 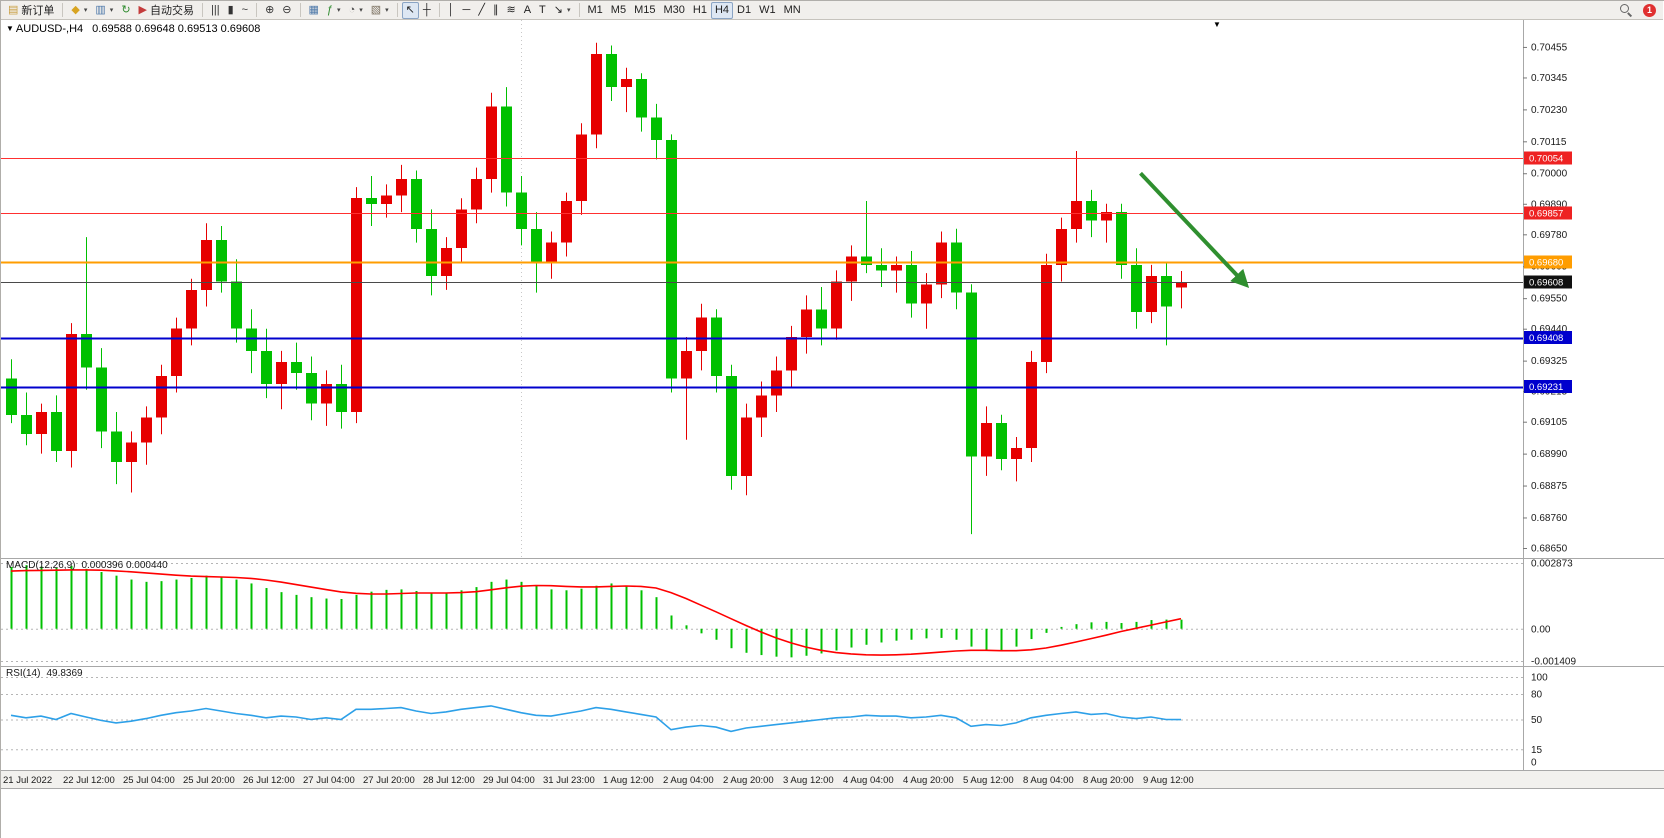 What do you see at coordinates (10, 28) in the screenshot?
I see `symbol-dropdown-icon: ▼` at bounding box center [10, 28].